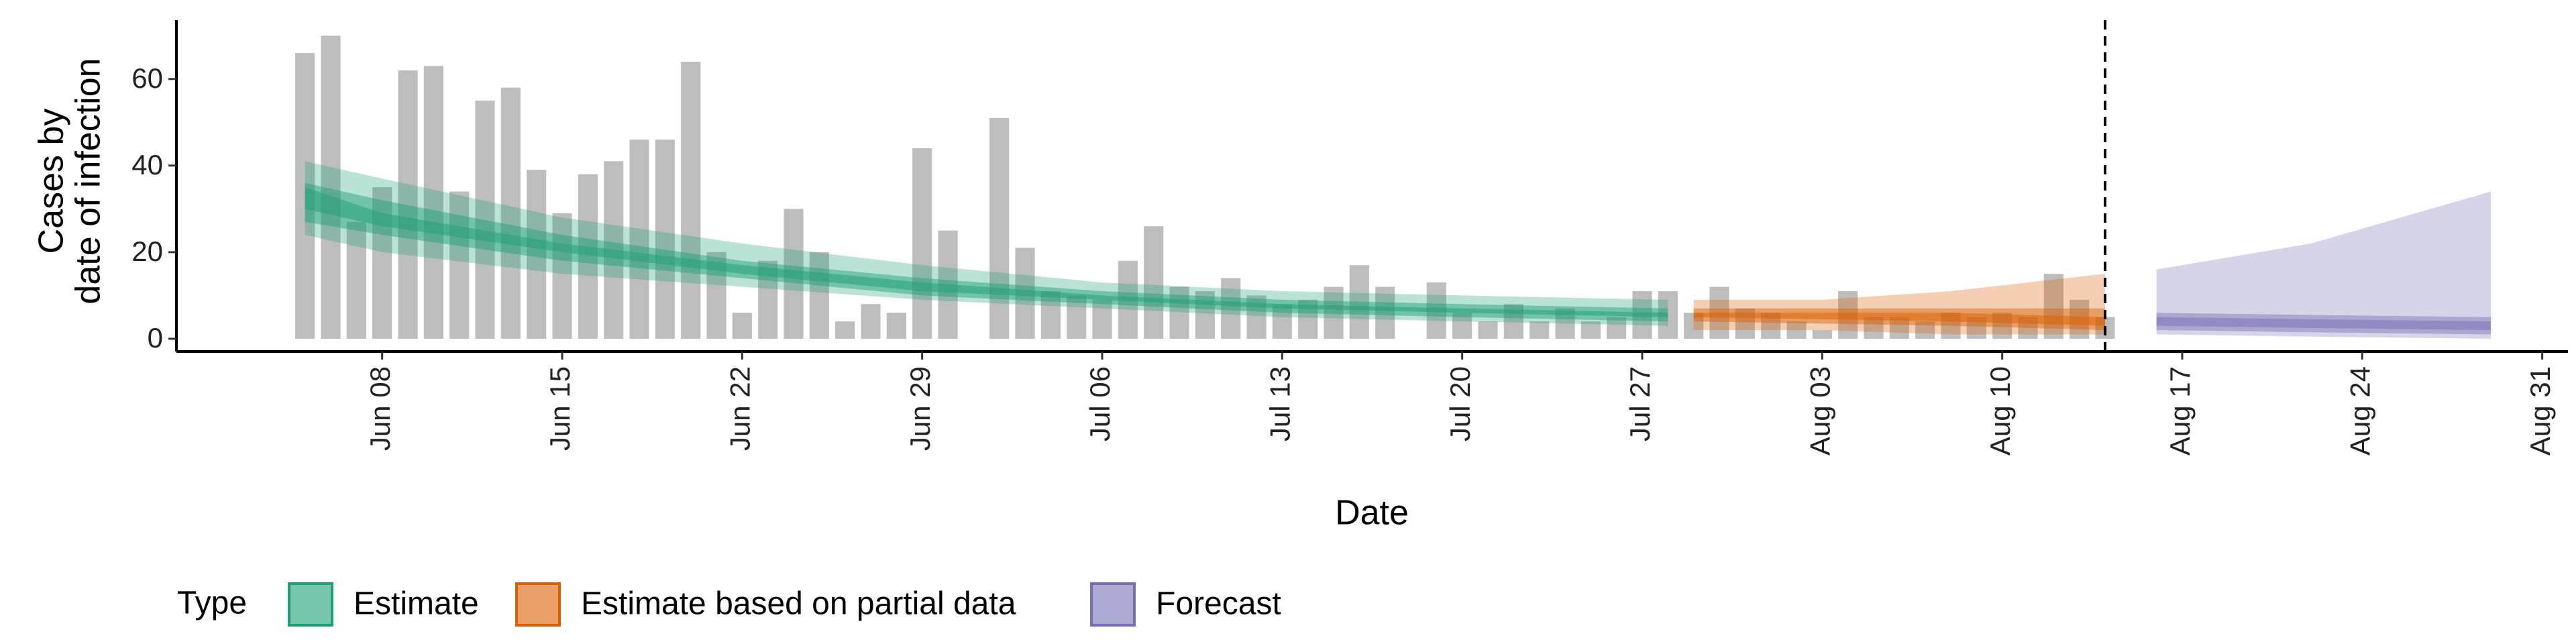  Describe the element at coordinates (1372, 513) in the screenshot. I see `x-axis-title: Date` at that location.